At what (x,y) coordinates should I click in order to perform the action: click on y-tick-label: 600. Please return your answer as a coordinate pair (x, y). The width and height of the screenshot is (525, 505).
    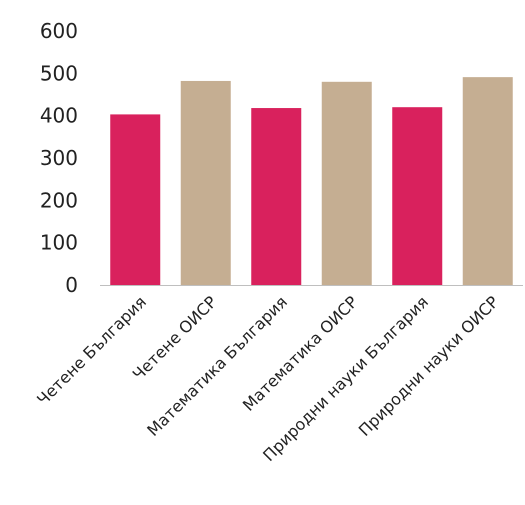
    Looking at the image, I should click on (59, 31).